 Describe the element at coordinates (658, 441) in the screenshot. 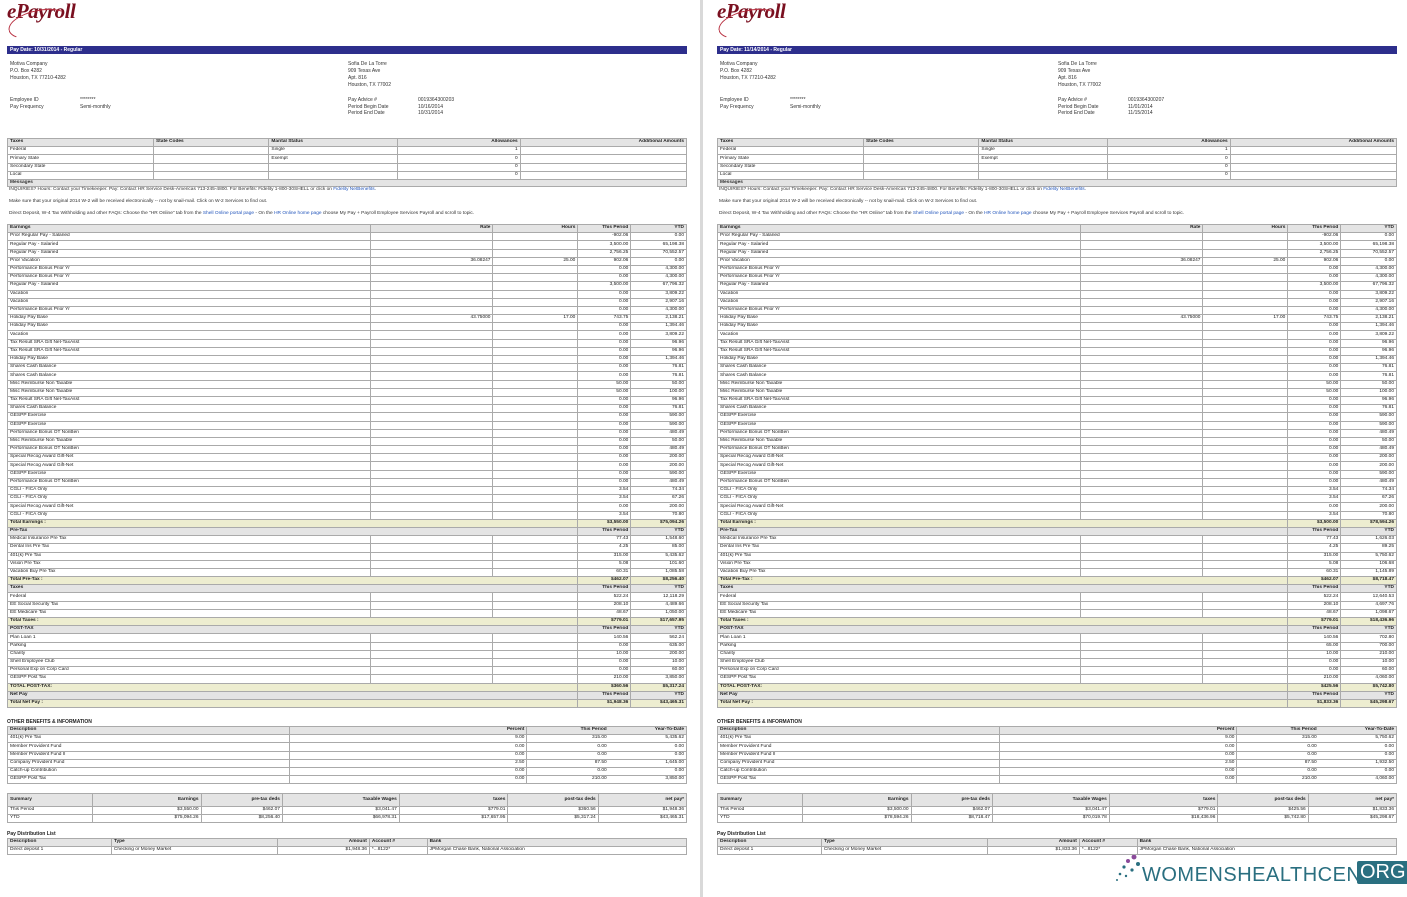

I see `table-cell: 50.00` at that location.